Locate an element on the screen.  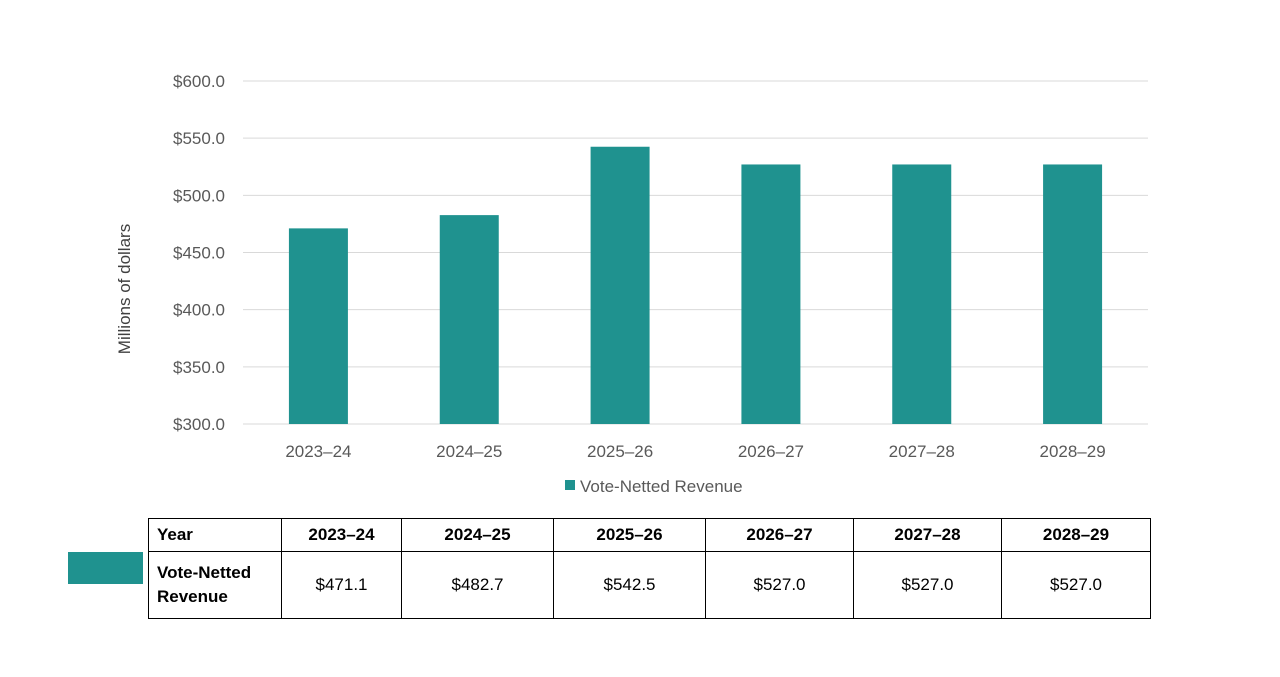
legend-label: Vote-Netted Revenue is located at coordinates (661, 486).